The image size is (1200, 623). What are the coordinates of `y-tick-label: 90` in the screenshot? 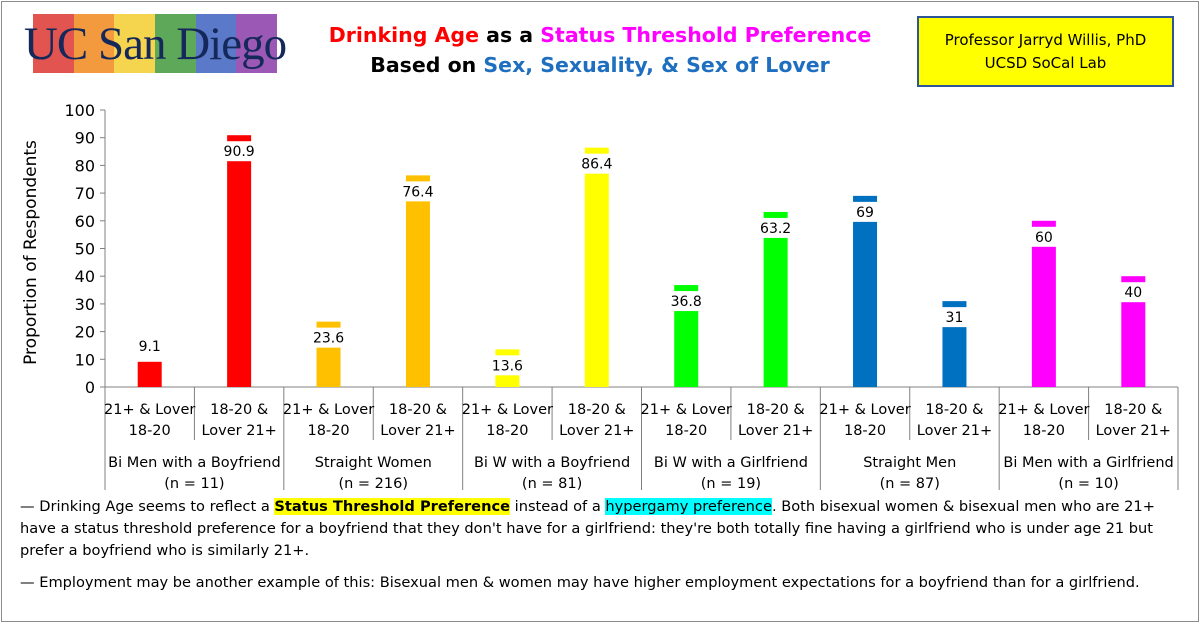 It's located at (85, 138).